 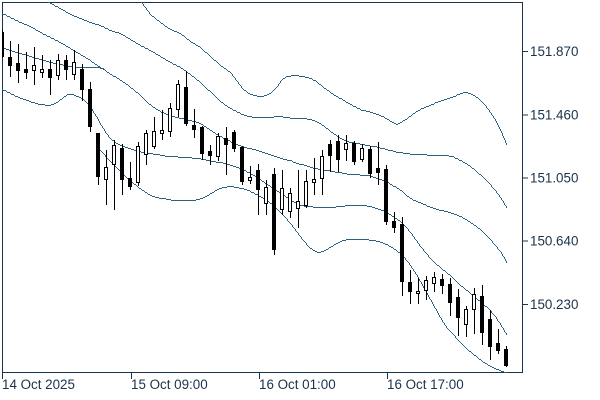 I want to click on svg-text: 150.230, so click(x=554, y=304).